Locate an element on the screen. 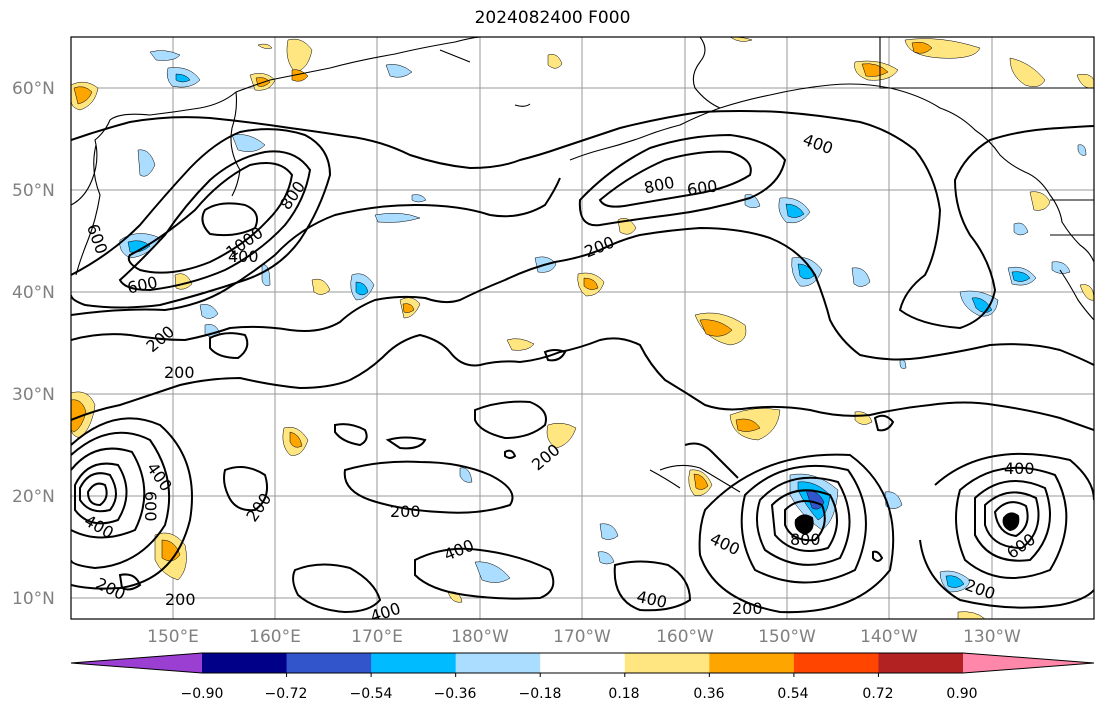  lon-label: 150°W is located at coordinates (787, 637).